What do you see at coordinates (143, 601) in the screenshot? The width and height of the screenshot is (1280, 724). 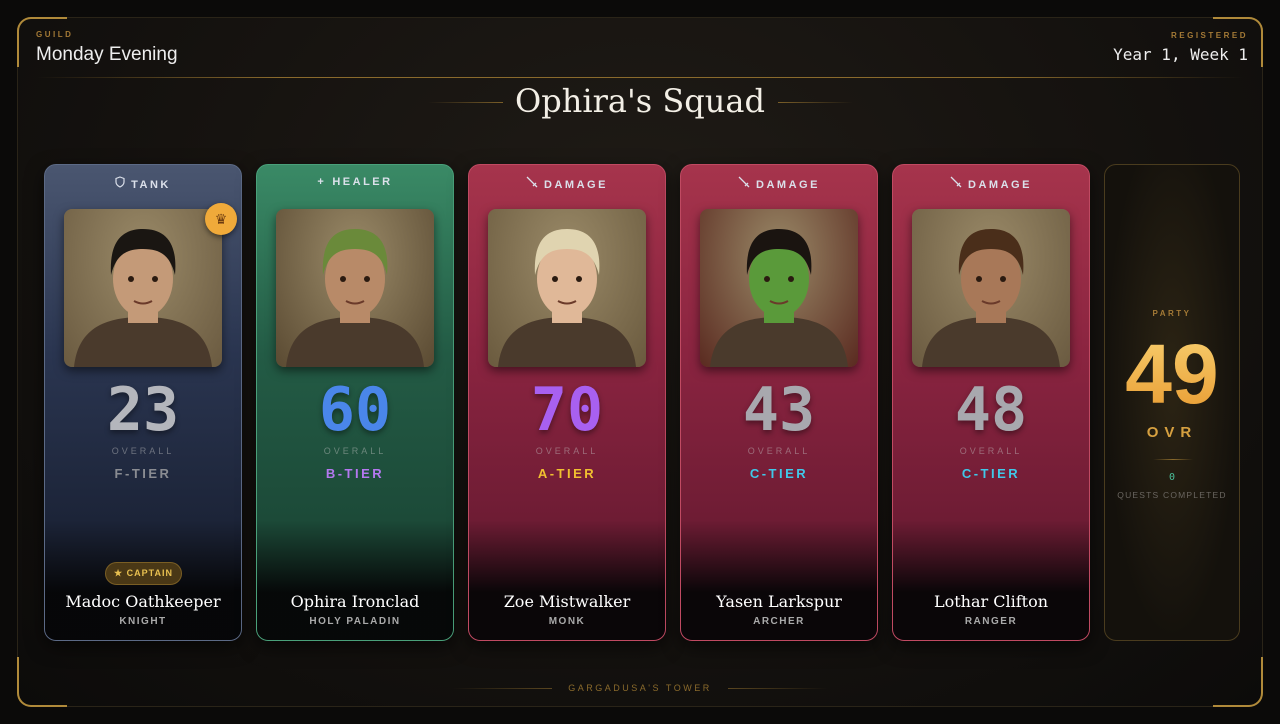 I see `member-name: Madoc Oathkeeper` at bounding box center [143, 601].